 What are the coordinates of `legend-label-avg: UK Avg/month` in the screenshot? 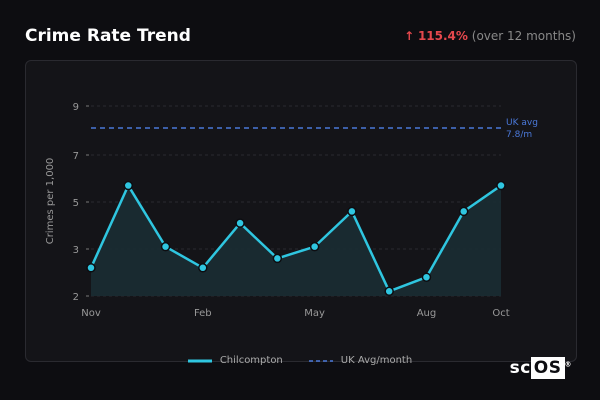 It's located at (376, 360).